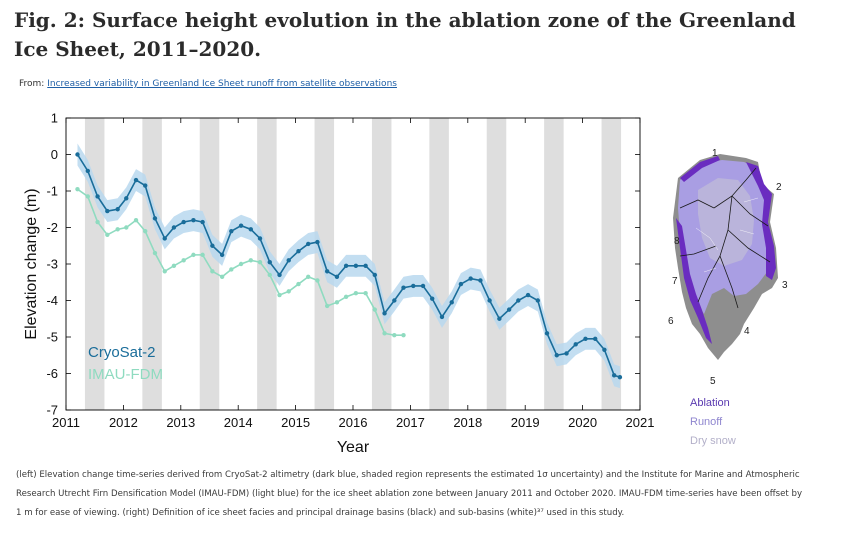  What do you see at coordinates (52, 264) in the screenshot?
I see `y-tick-label: -3` at bounding box center [52, 264].